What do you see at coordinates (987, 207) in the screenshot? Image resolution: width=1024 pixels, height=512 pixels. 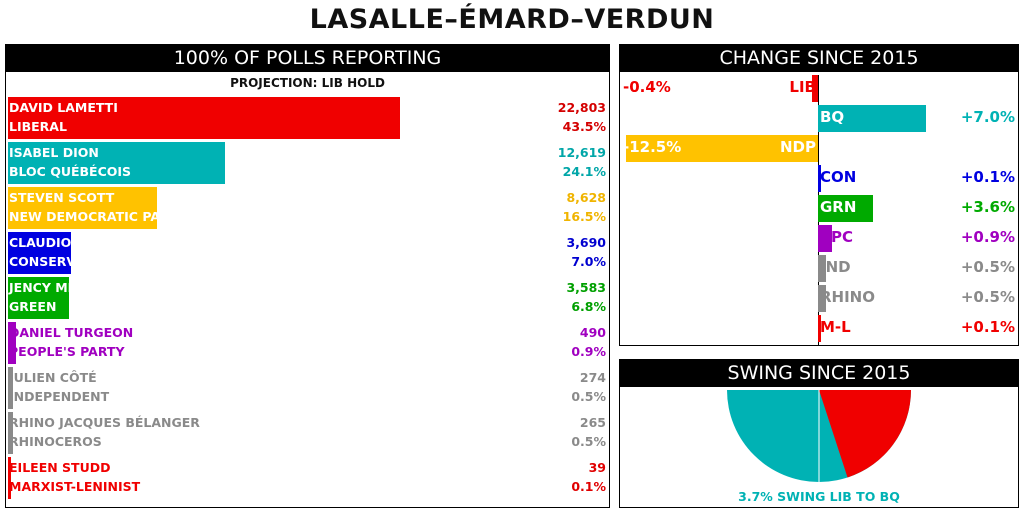 I see `change-value: +3.6%` at bounding box center [987, 207].